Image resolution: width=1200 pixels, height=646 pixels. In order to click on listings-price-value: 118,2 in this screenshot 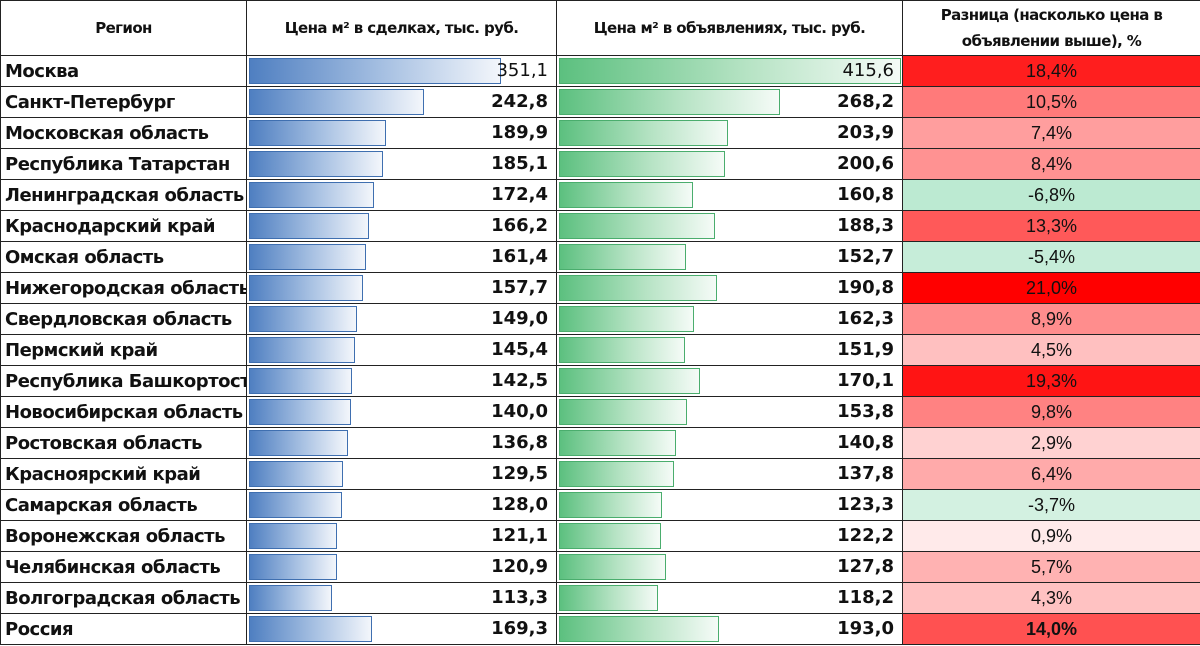, I will do `click(865, 597)`.